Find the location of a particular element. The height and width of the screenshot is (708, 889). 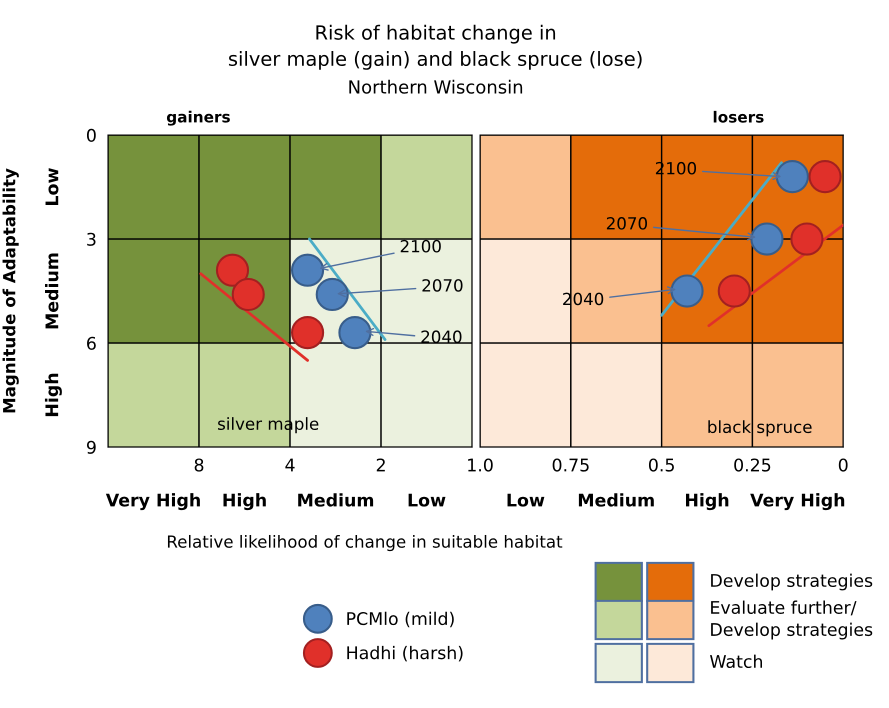

text: Northern Wisconsin is located at coordinates (435, 87).